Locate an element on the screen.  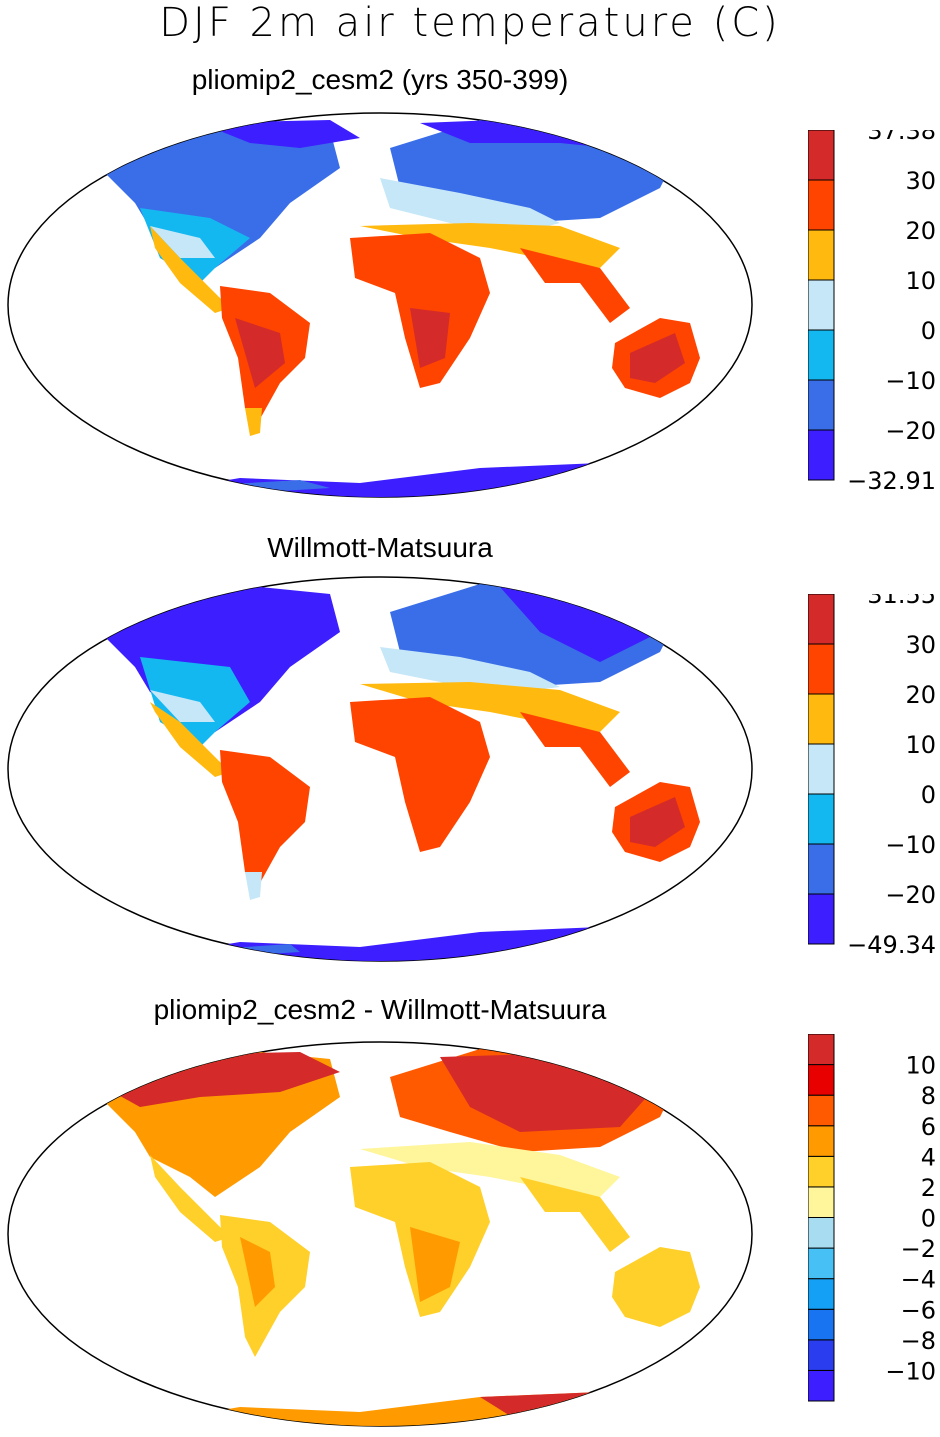
panel-2-title: Willmott-Matsuura is located at coordinates (380, 547).